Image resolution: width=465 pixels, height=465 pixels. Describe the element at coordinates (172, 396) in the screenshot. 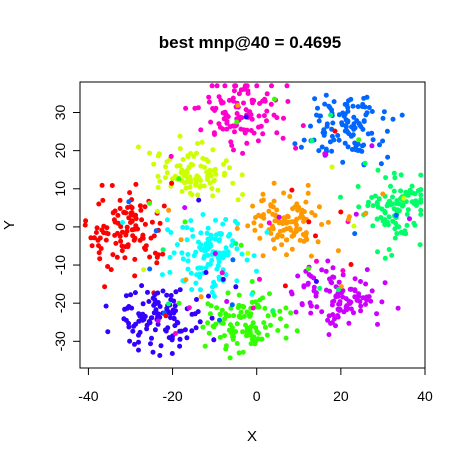

I see `x-tick-label: -20` at that location.